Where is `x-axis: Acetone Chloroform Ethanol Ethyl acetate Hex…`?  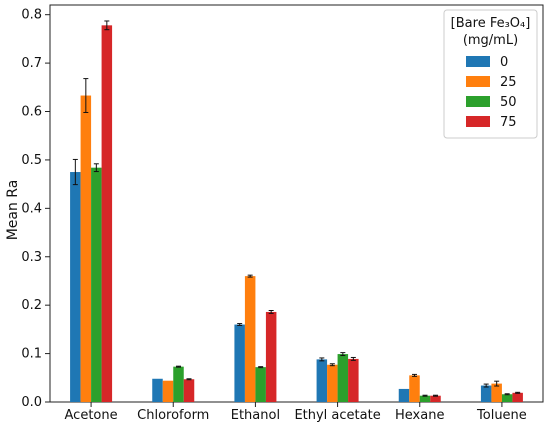 x-axis: Acetone Chloroform Ethanol Ethyl acetate Hex… is located at coordinates (296, 412).